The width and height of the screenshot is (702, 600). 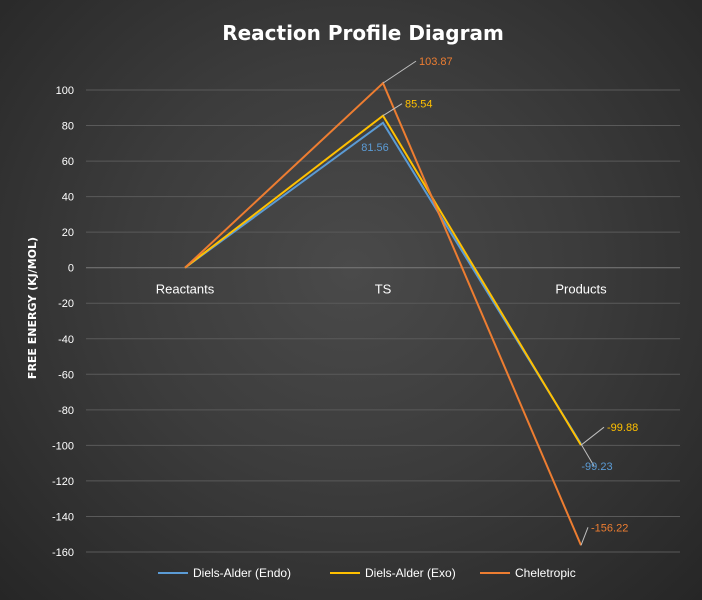 What do you see at coordinates (63, 322) in the screenshot?
I see `y-tick-labels: 100 80 60 40 20 0 -20 -40 -60 -80 -100 -120 -140 -160` at bounding box center [63, 322].